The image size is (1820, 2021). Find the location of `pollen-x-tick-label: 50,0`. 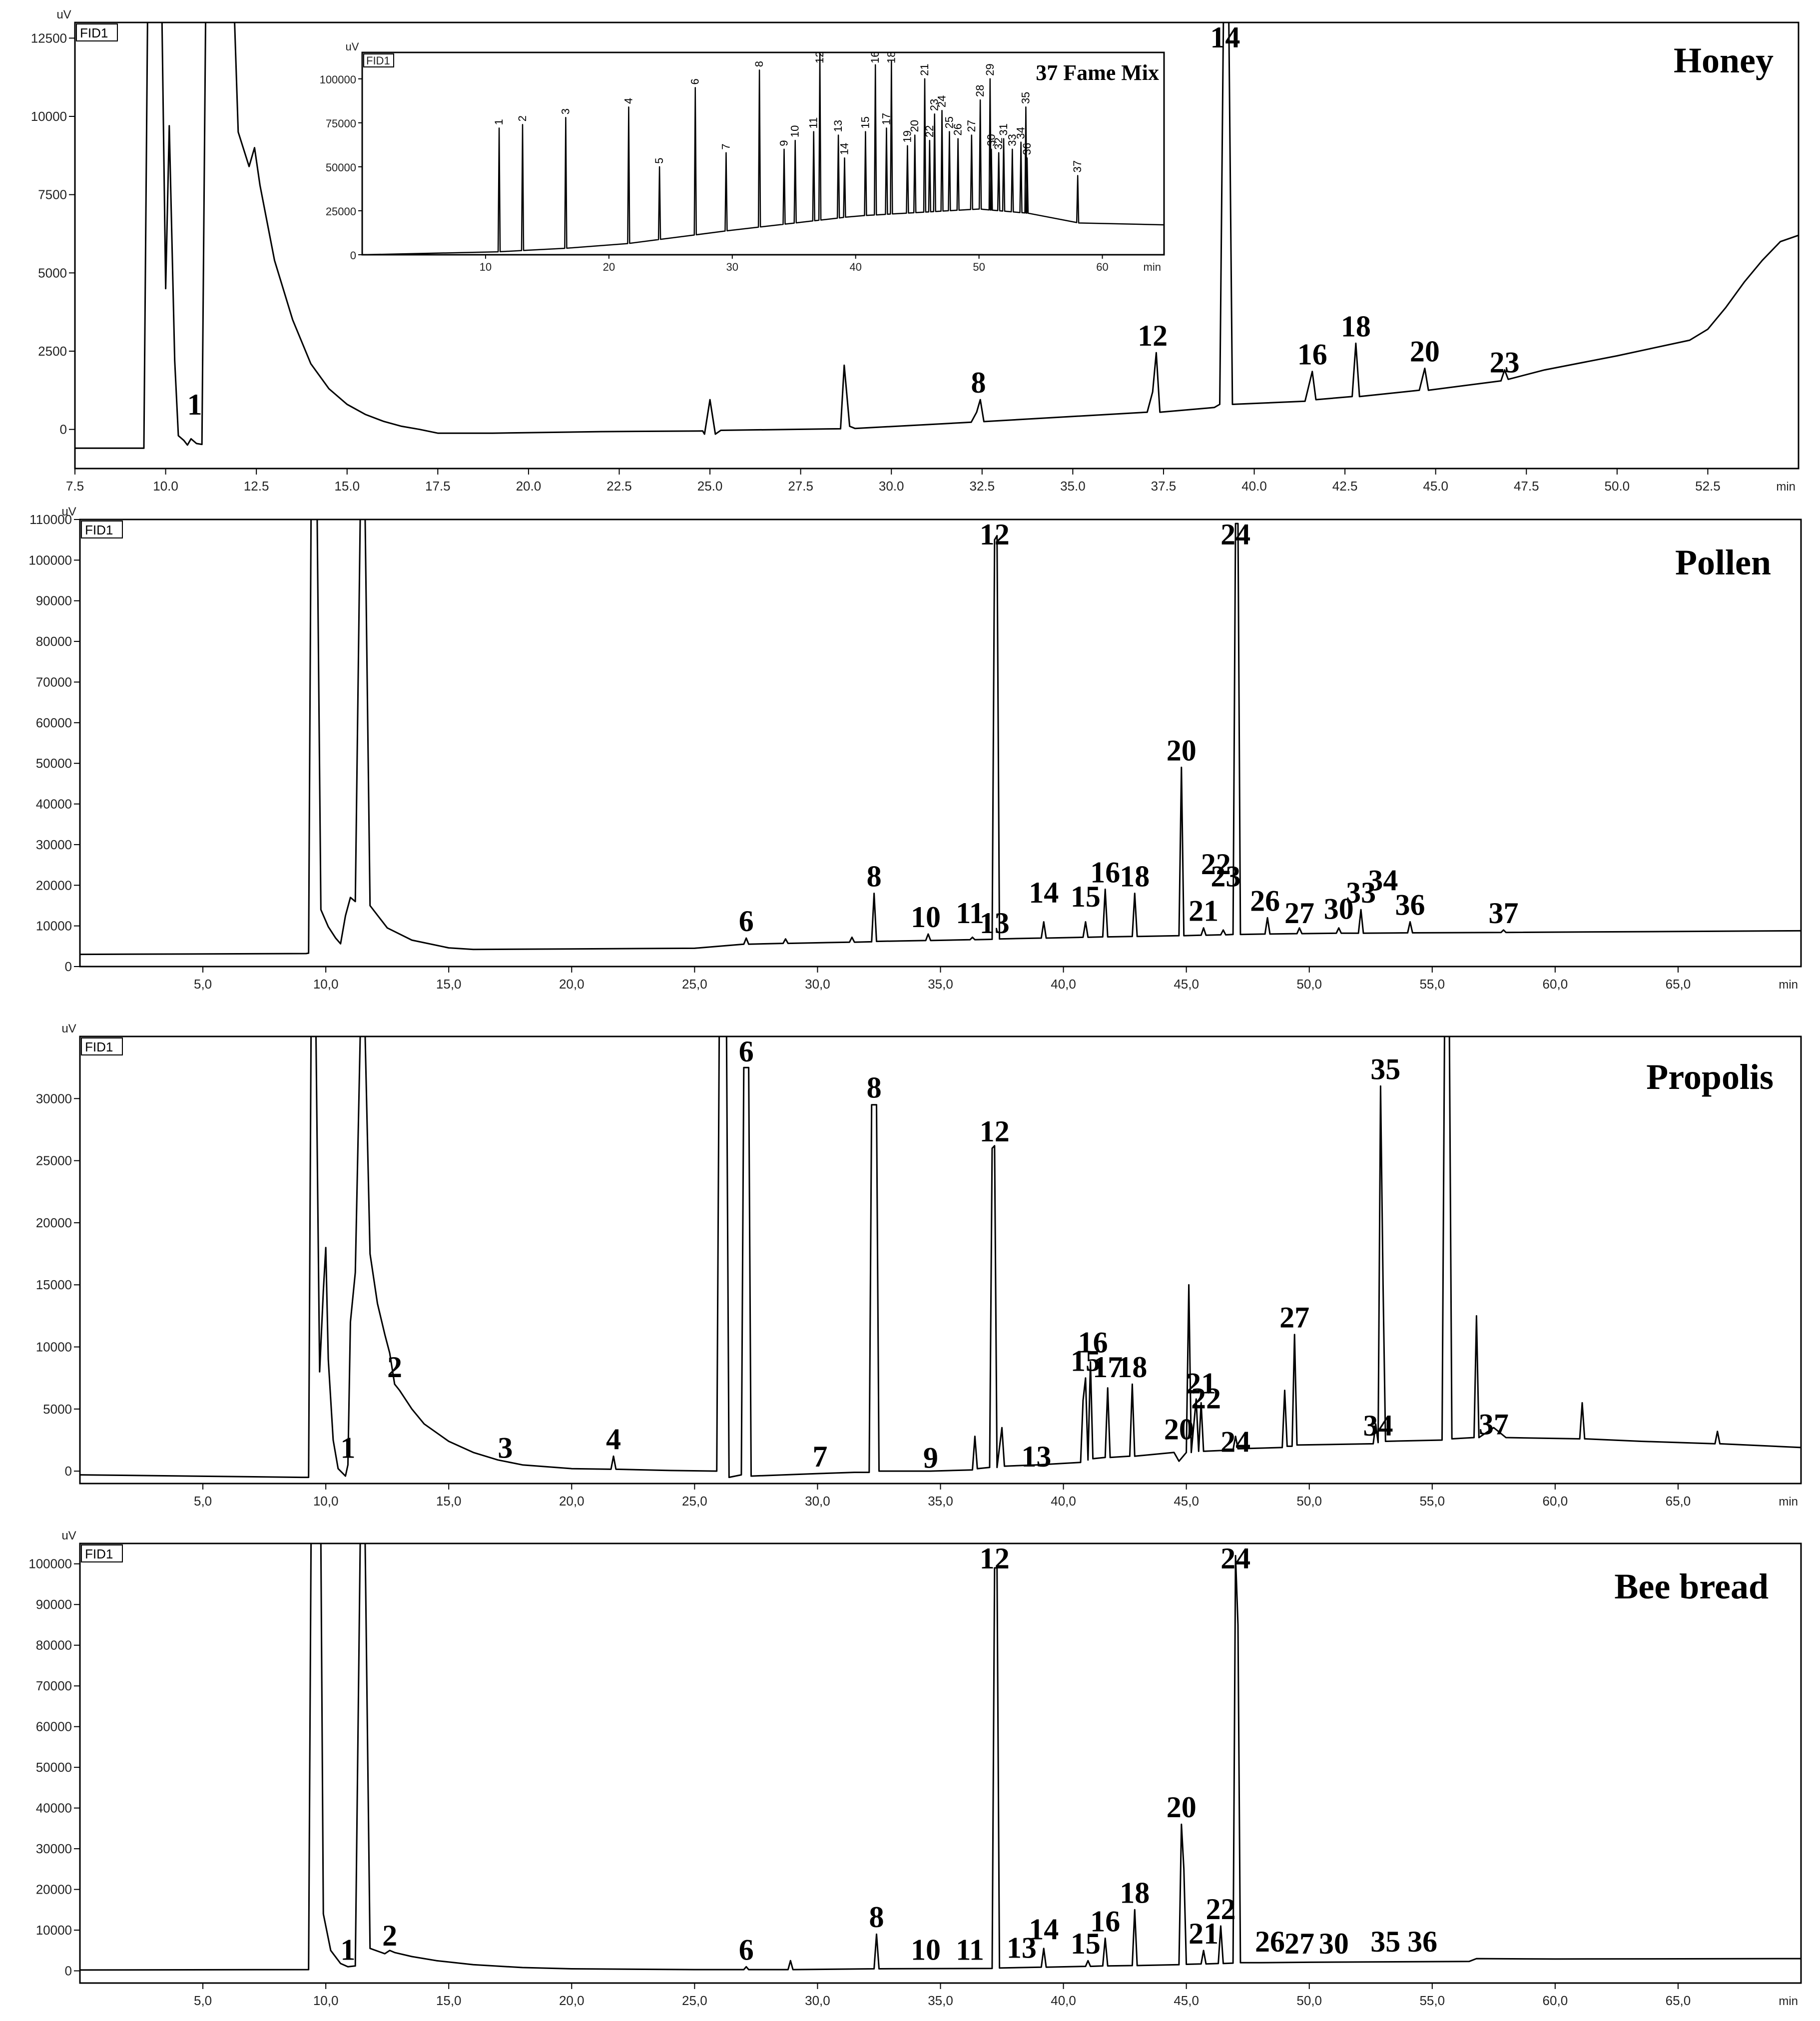

pollen-x-tick-label: 50,0 is located at coordinates (1309, 984).